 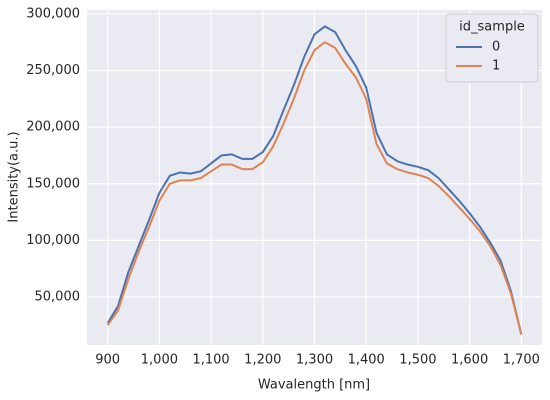 What do you see at coordinates (314, 360) in the screenshot?
I see `x-tick-label: 1,300` at bounding box center [314, 360].